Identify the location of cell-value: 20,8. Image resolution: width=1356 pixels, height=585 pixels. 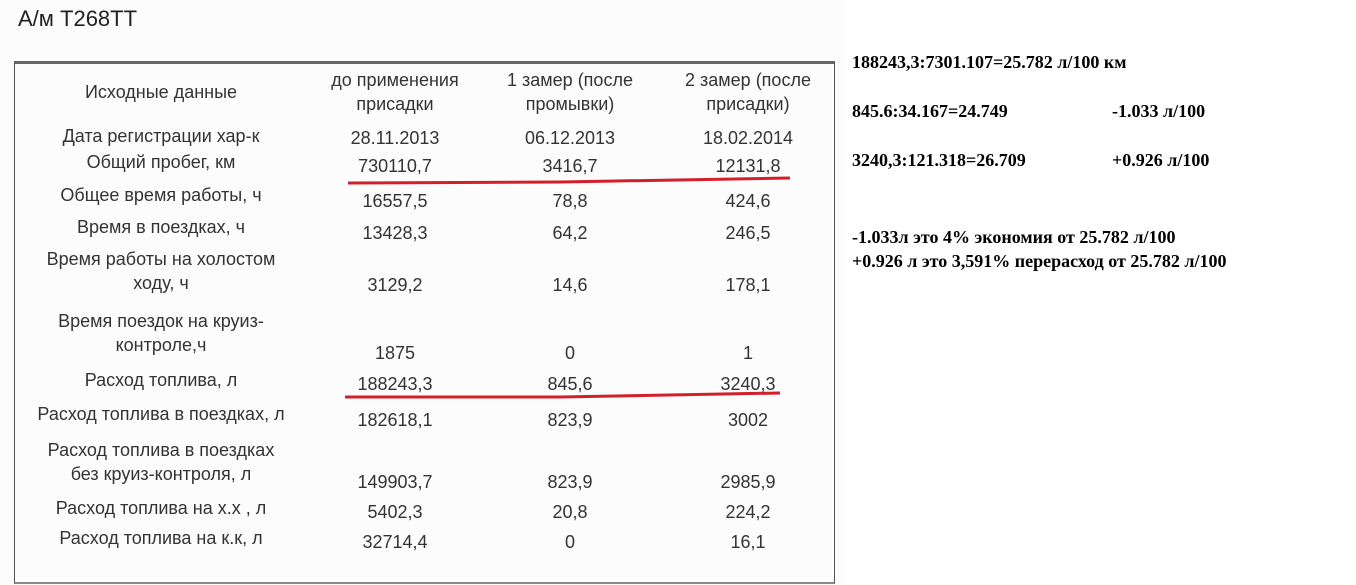
(570, 512).